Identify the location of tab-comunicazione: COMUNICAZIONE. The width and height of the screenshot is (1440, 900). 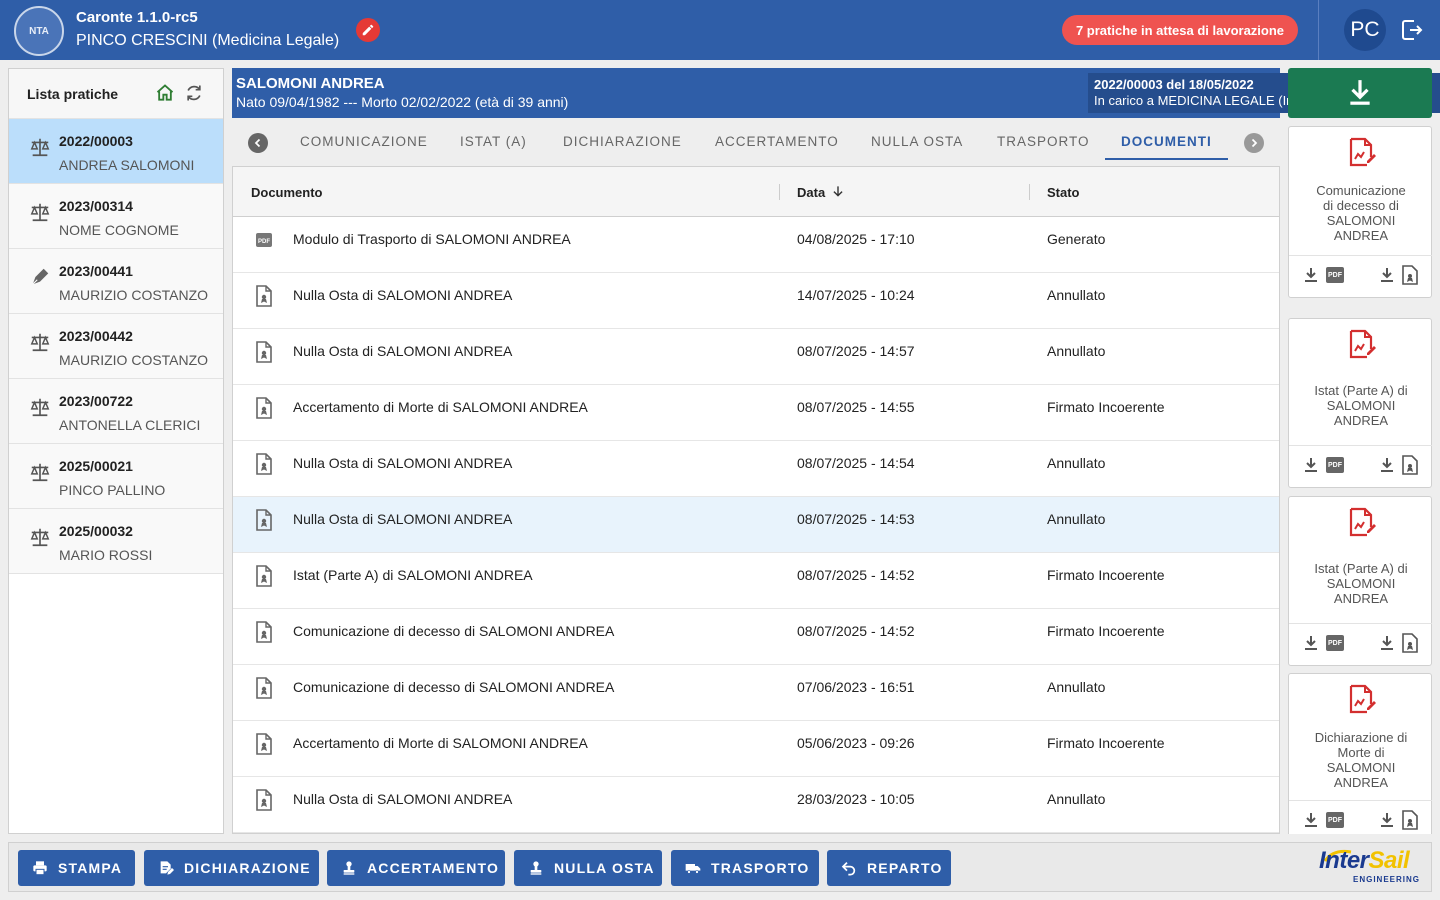
(364, 141).